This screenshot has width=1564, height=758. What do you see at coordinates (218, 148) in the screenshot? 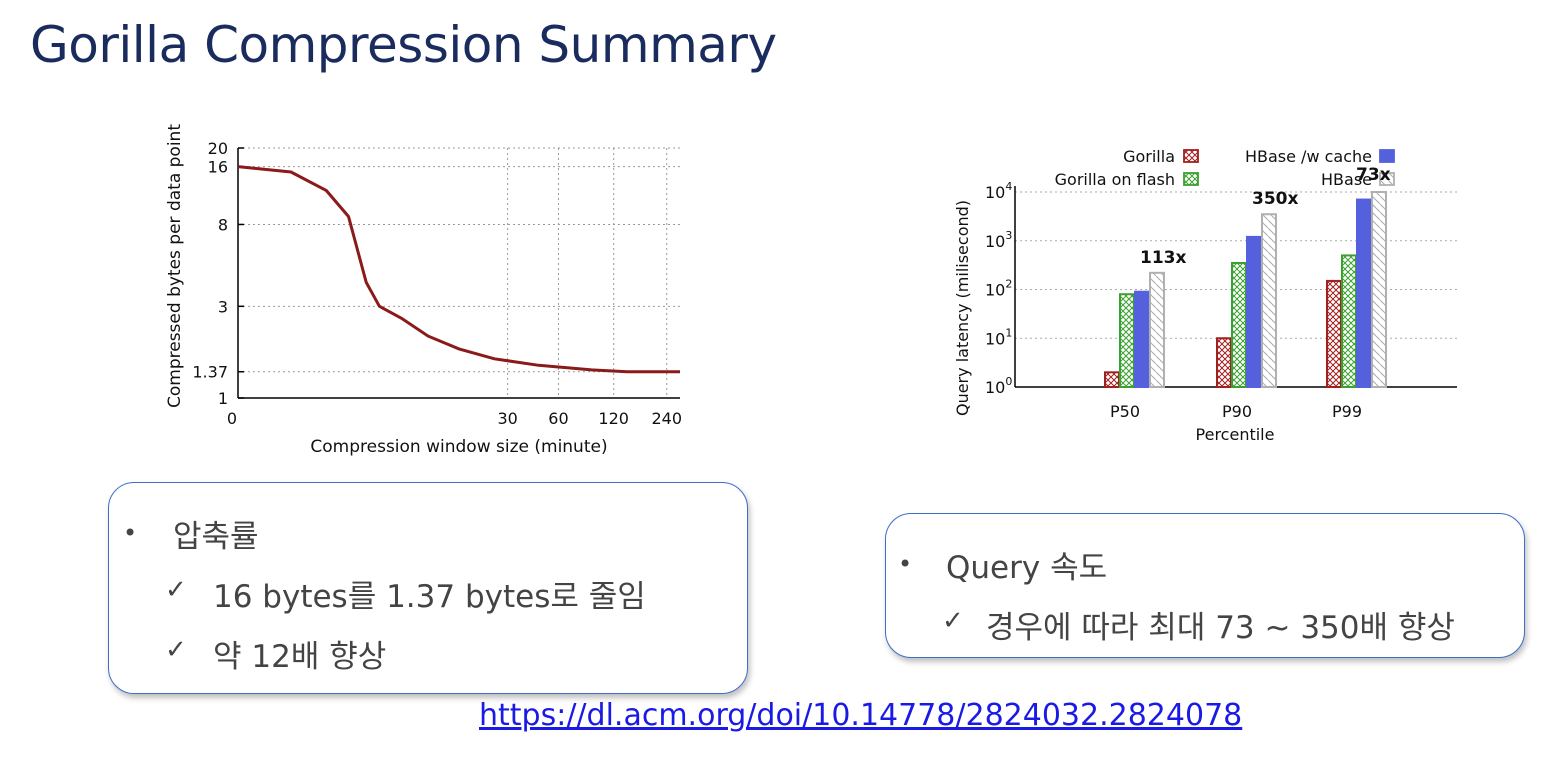
I see `y-tick-label: 20` at bounding box center [218, 148].